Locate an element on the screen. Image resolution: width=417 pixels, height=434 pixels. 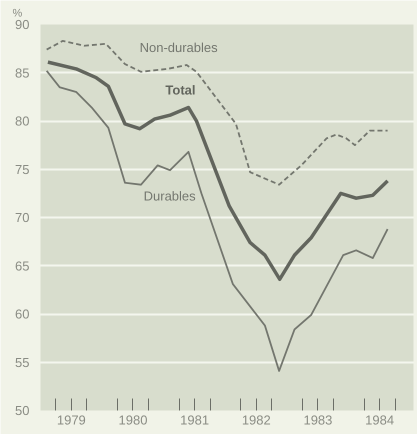
y-tick-label: 85 is located at coordinates (22, 72).